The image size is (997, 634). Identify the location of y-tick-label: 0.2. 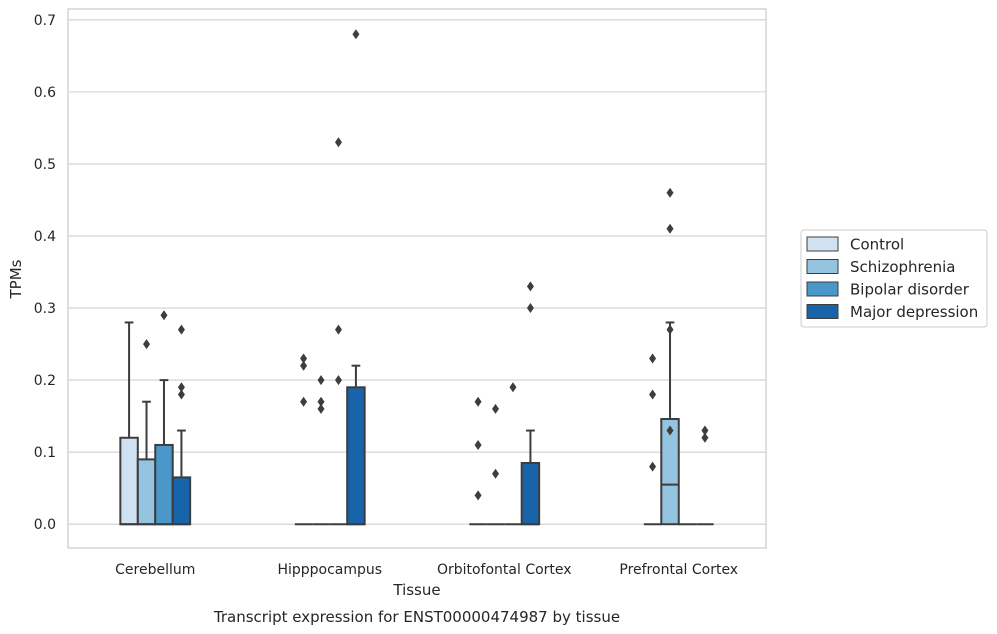
(45, 381).